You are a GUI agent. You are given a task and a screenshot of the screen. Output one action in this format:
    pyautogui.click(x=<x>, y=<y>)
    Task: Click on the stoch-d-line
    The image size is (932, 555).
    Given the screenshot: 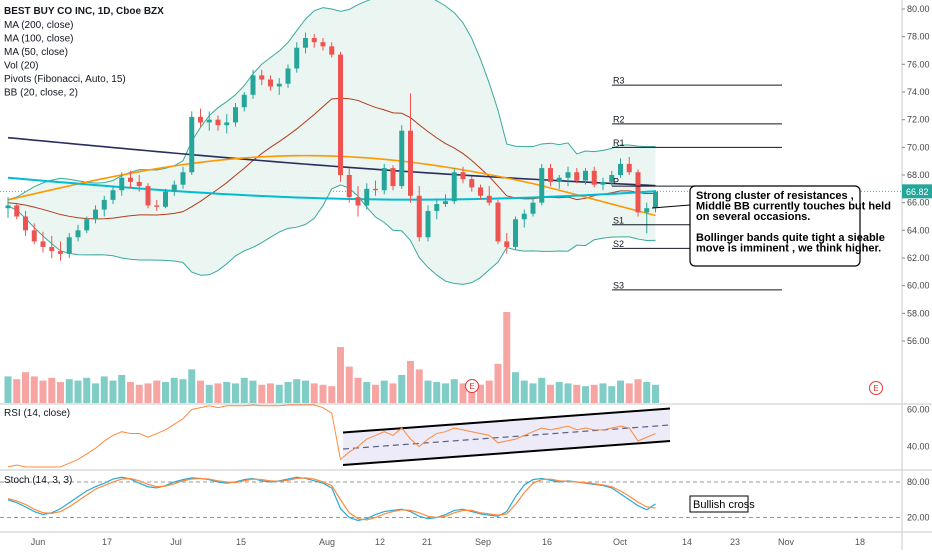 What is the action you would take?
    pyautogui.click(x=331, y=499)
    